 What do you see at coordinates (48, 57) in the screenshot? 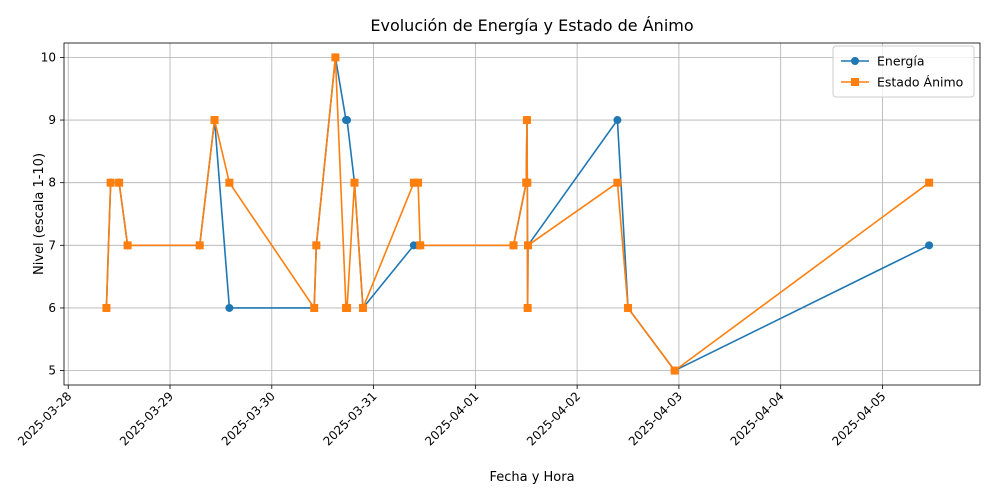
I see `y-tick-label: 10` at bounding box center [48, 57].